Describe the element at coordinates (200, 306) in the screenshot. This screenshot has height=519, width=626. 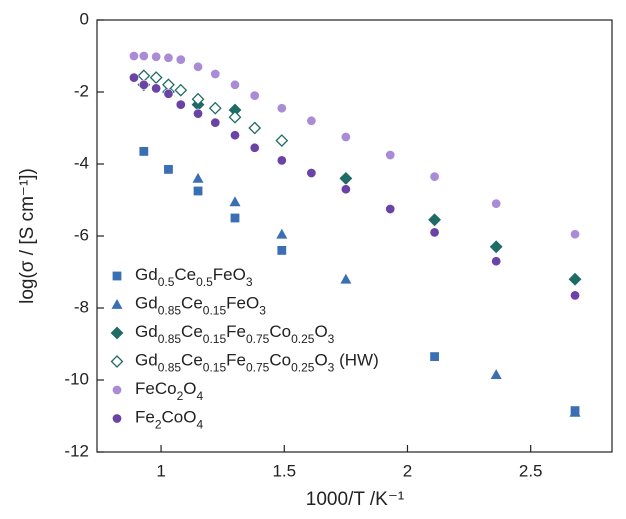
I see `legend-label: Gd0.85Ce0.15FeO3` at that location.